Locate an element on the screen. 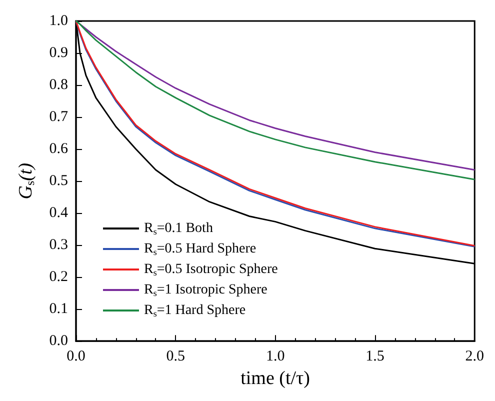 The image size is (495, 401). y-axis-title: Gs(t) is located at coordinates (26, 181).